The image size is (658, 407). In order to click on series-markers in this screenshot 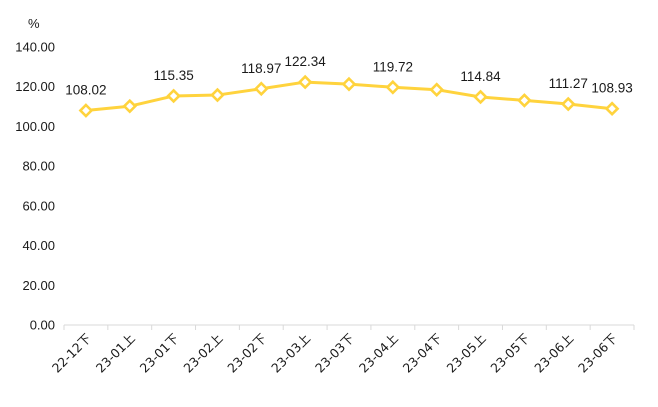, I will do `click(349, 96)`.